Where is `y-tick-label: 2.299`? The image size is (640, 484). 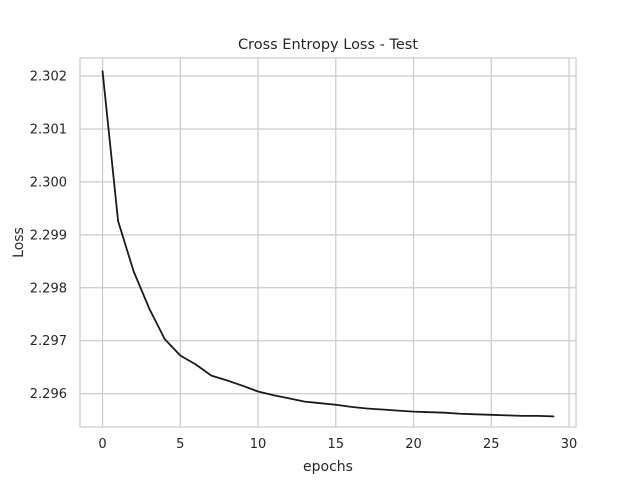
y-tick-label: 2.299 is located at coordinates (48, 235).